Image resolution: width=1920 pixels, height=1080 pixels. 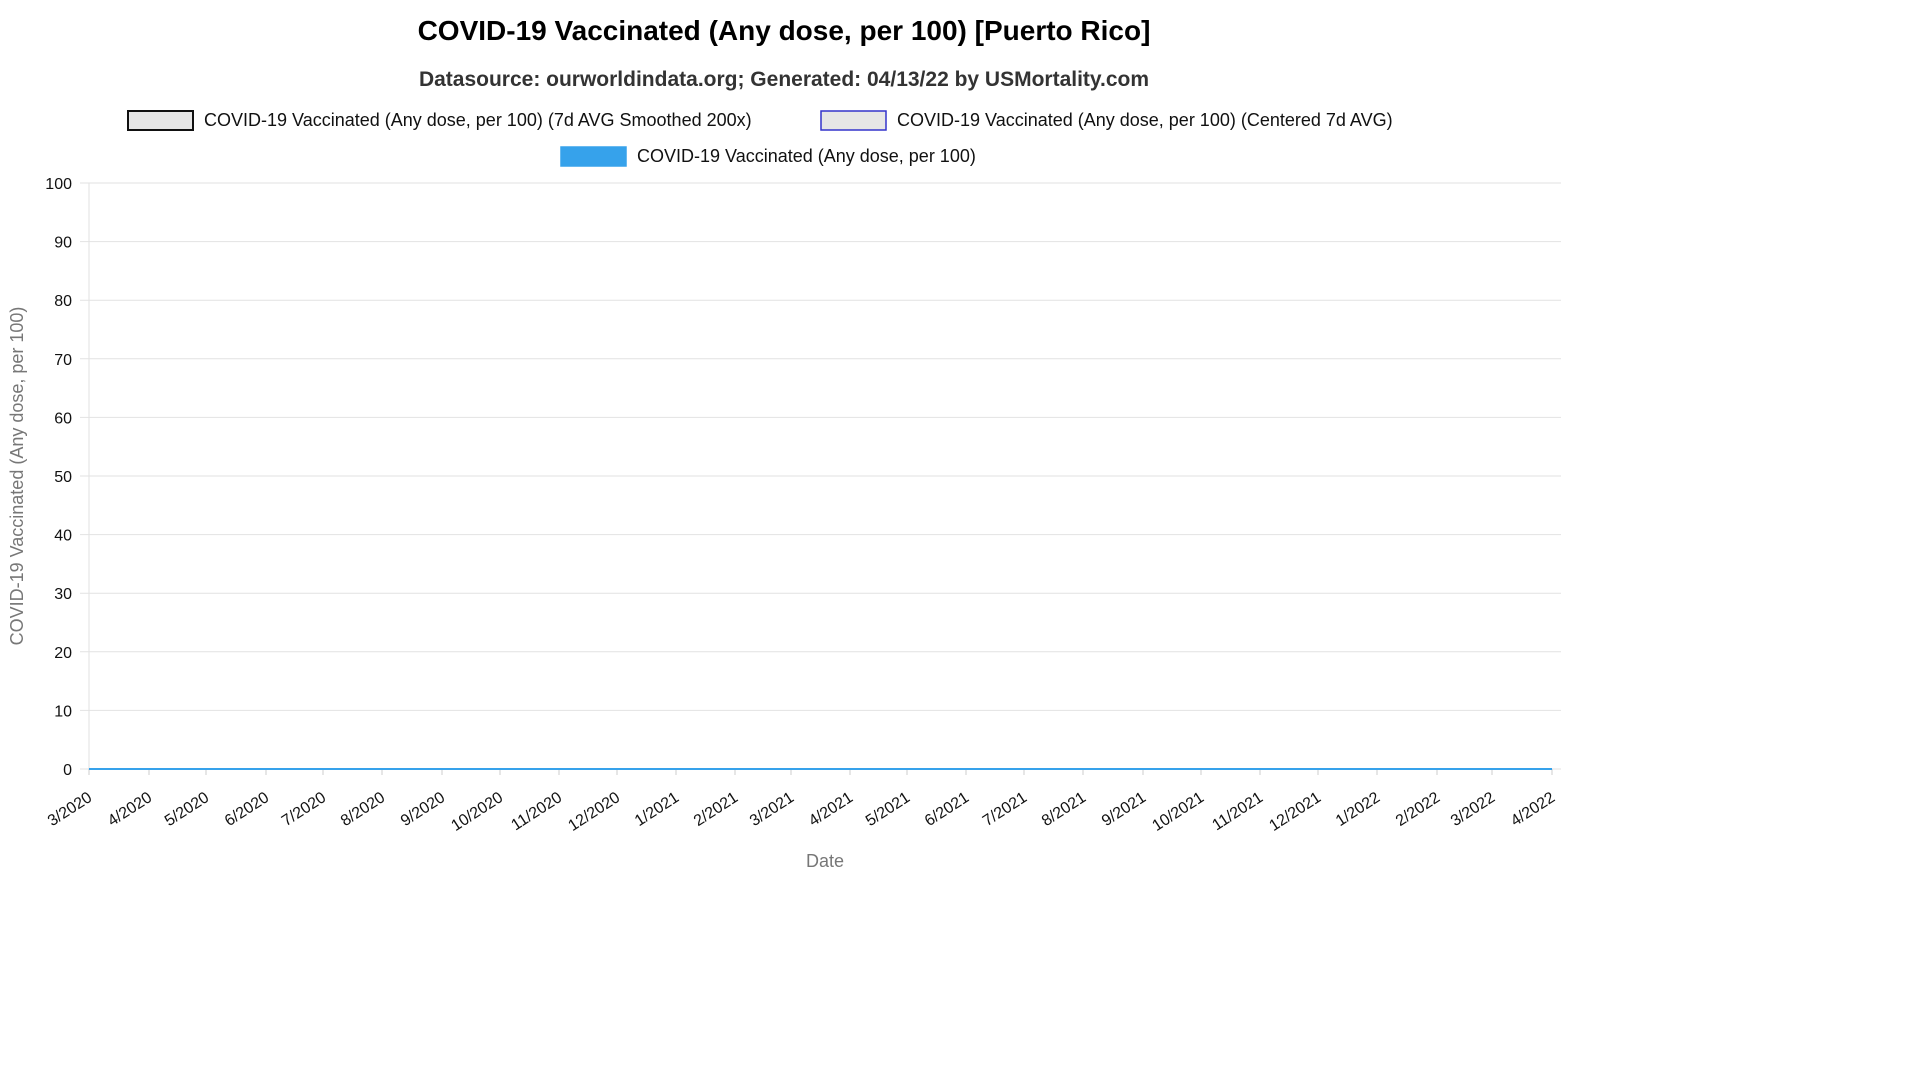 What do you see at coordinates (363, 809) in the screenshot?
I see `x-tick-label: 8/2020` at bounding box center [363, 809].